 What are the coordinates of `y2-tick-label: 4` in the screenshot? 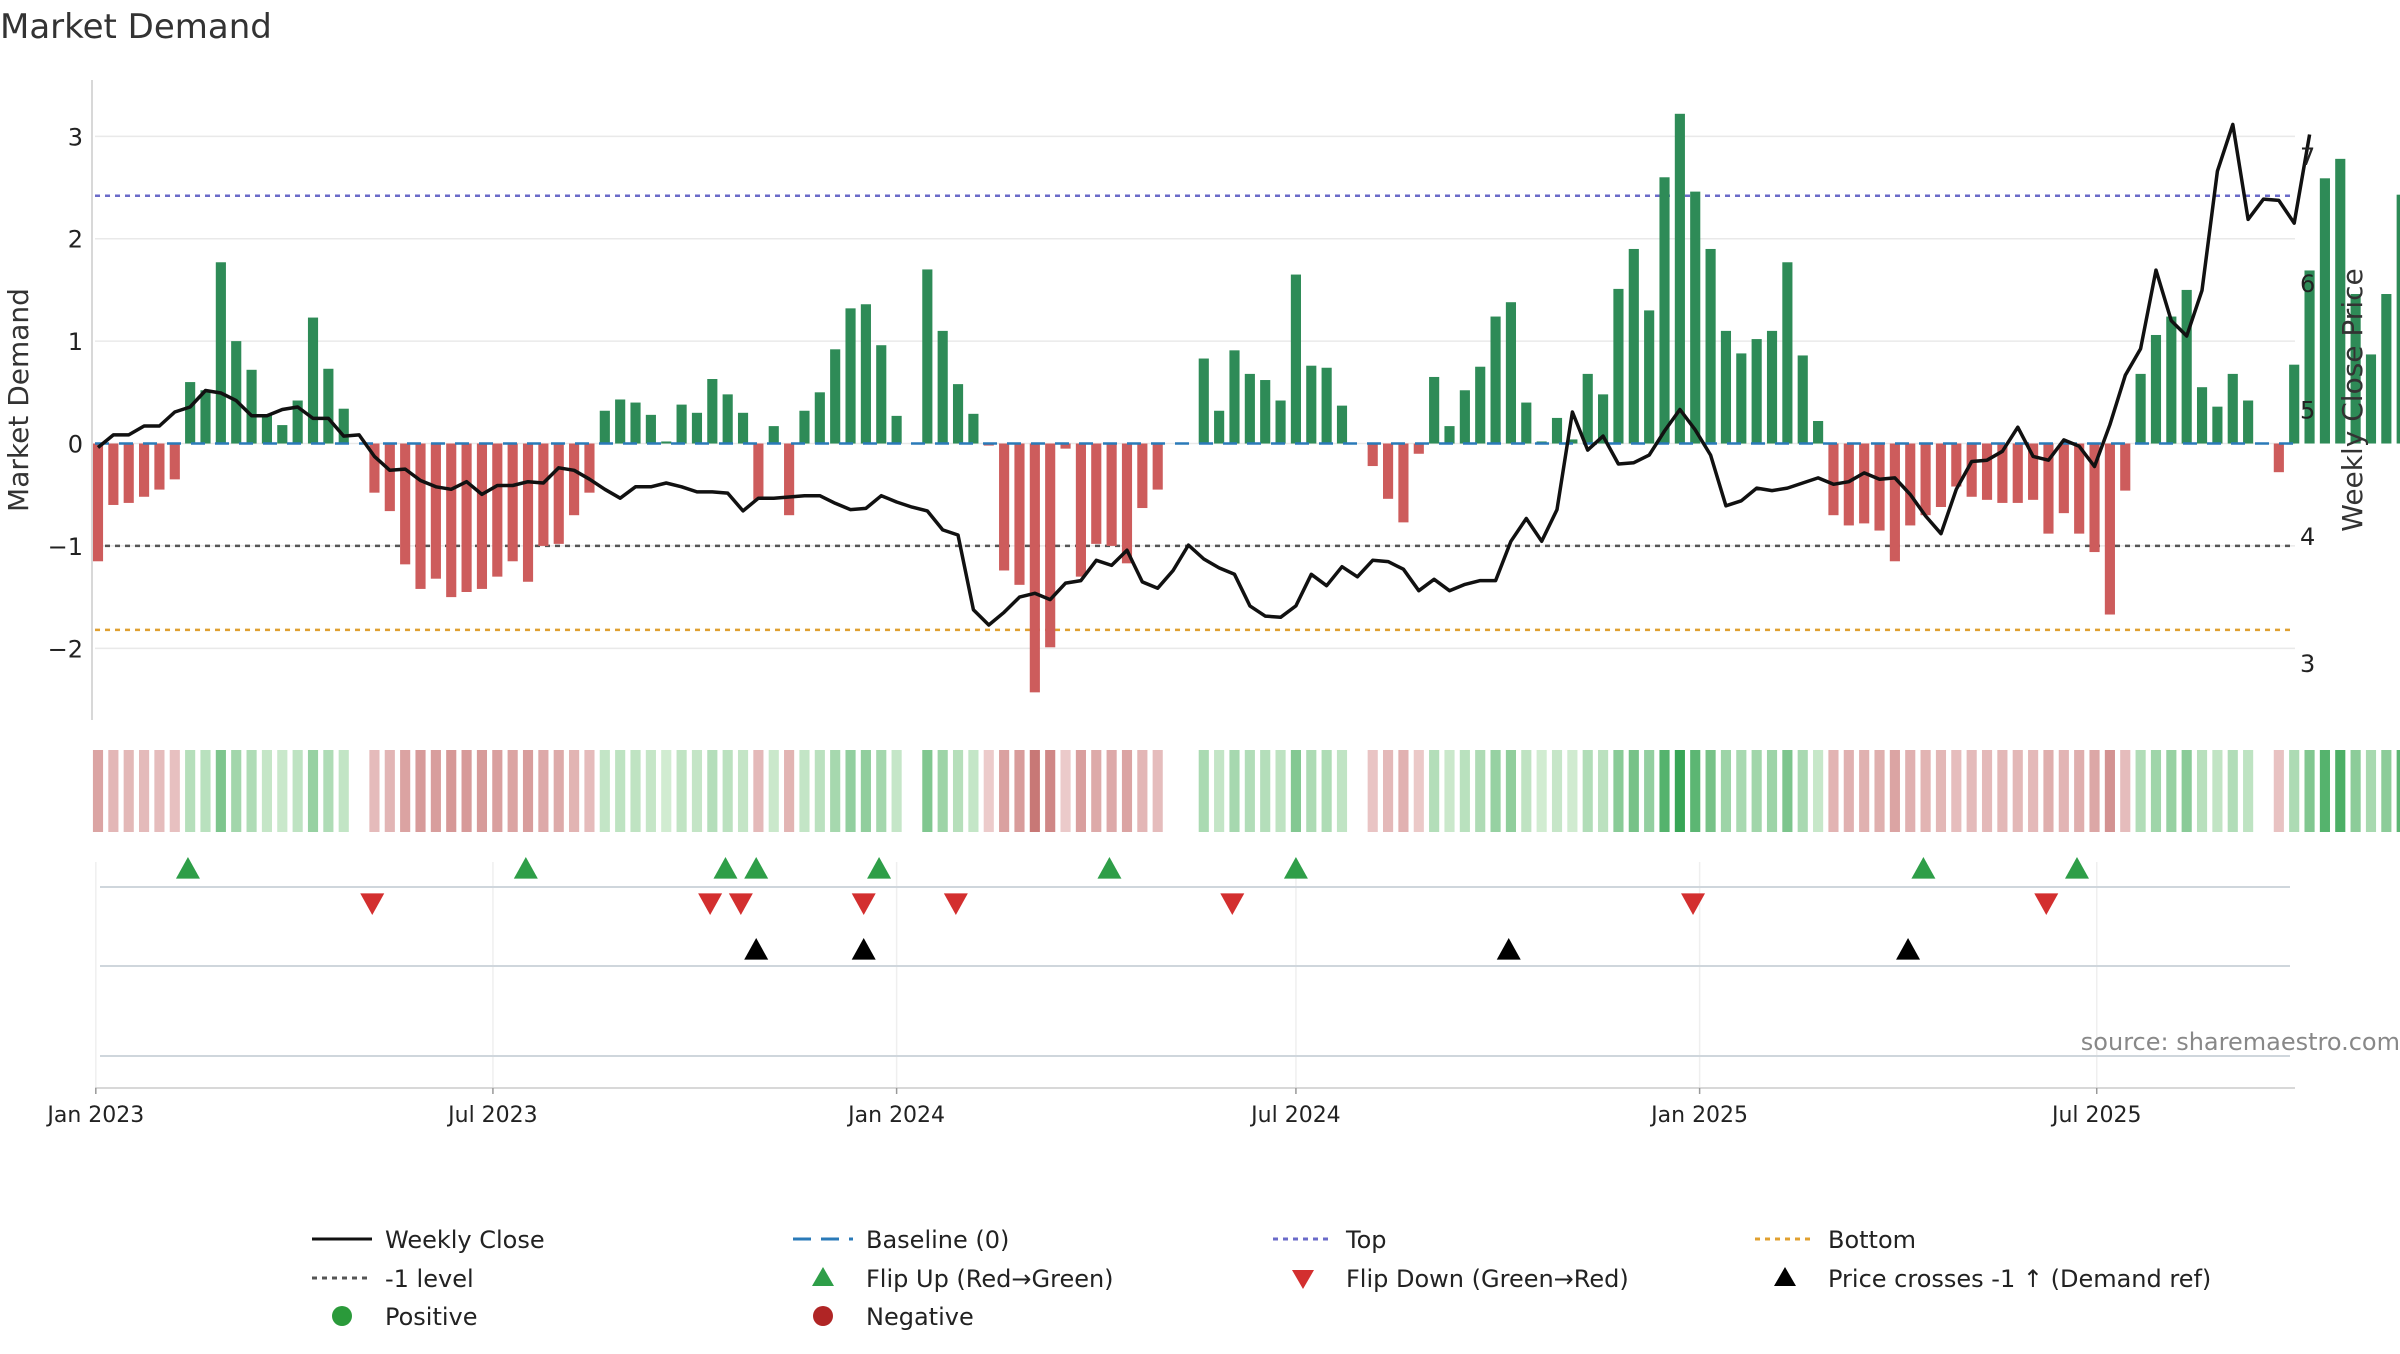 It's located at (2307, 537).